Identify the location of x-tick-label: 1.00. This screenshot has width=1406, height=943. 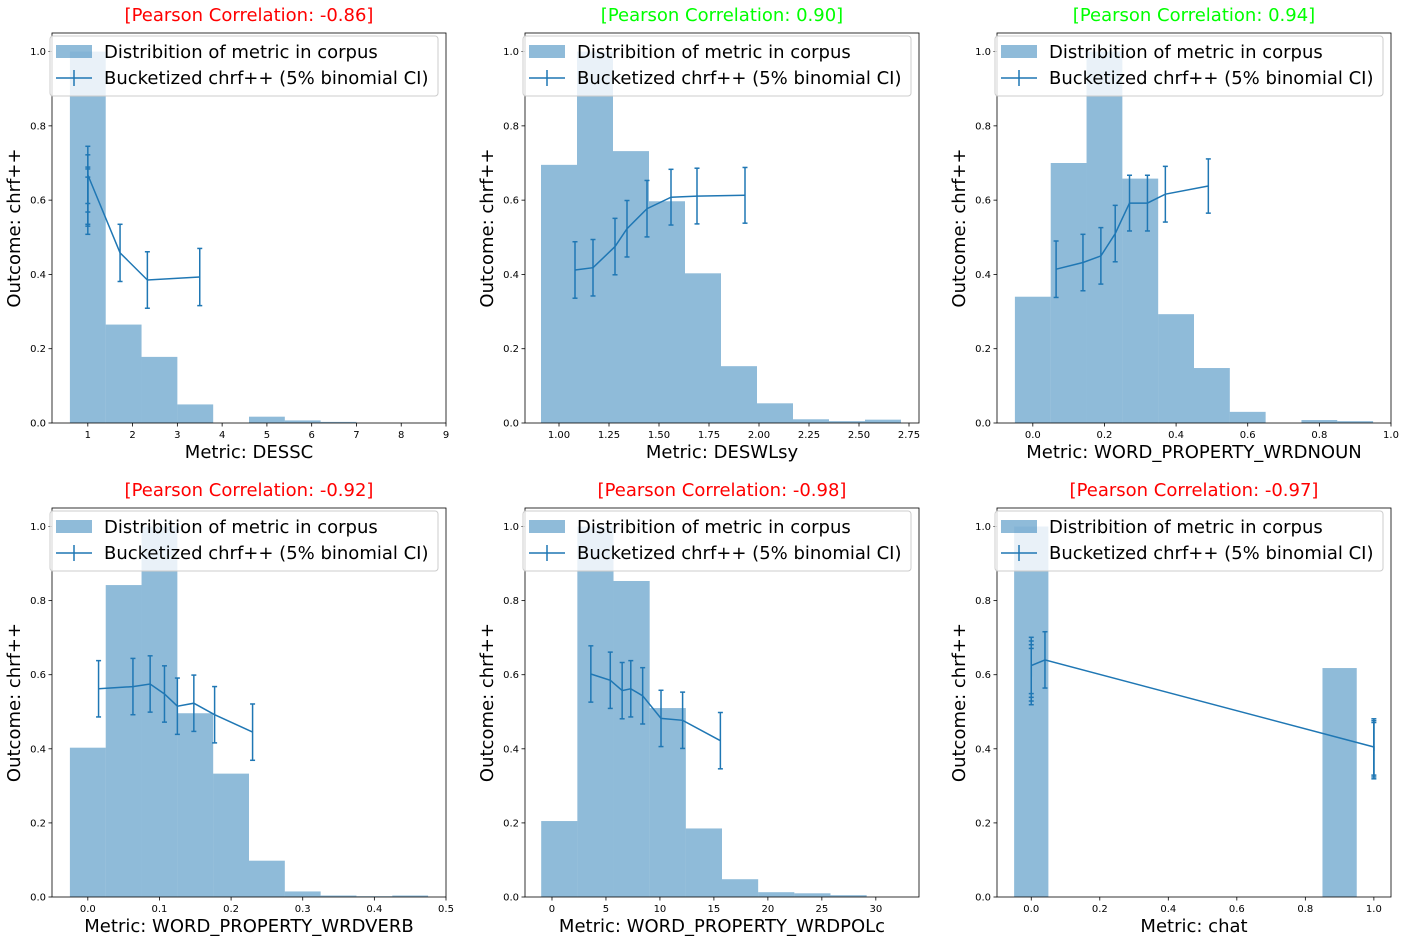
(559, 435).